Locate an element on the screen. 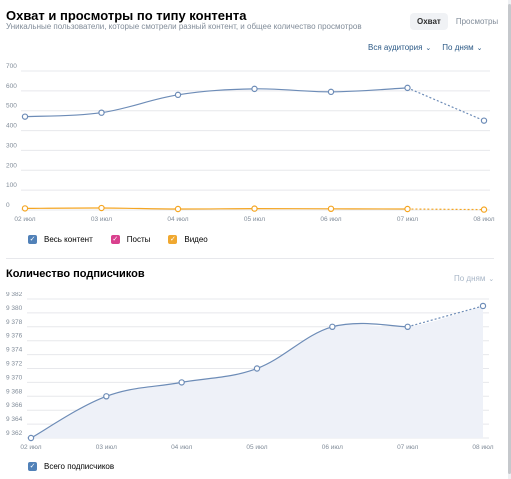 The image size is (511, 479). y-tick-label: 9 370 is located at coordinates (14, 377).